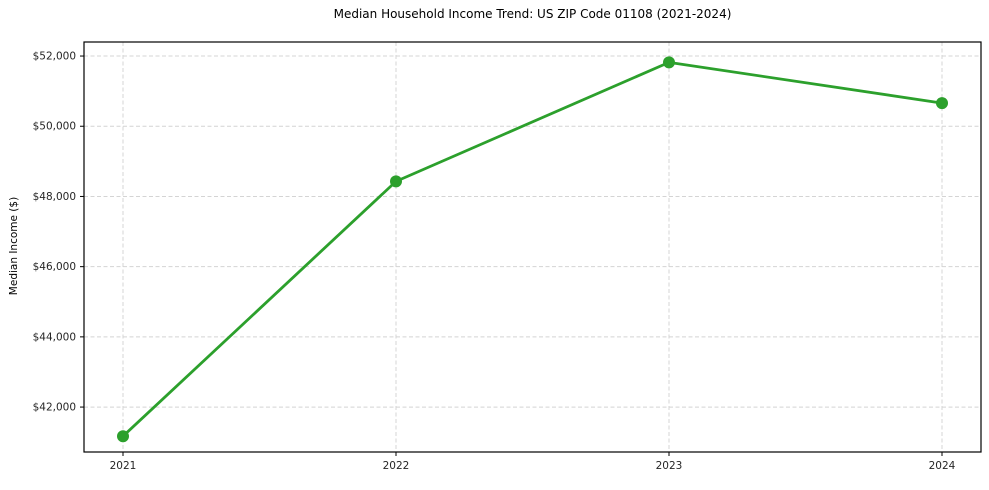 This screenshot has width=989, height=490. What do you see at coordinates (123, 436) in the screenshot?
I see `data-point-2021` at bounding box center [123, 436].